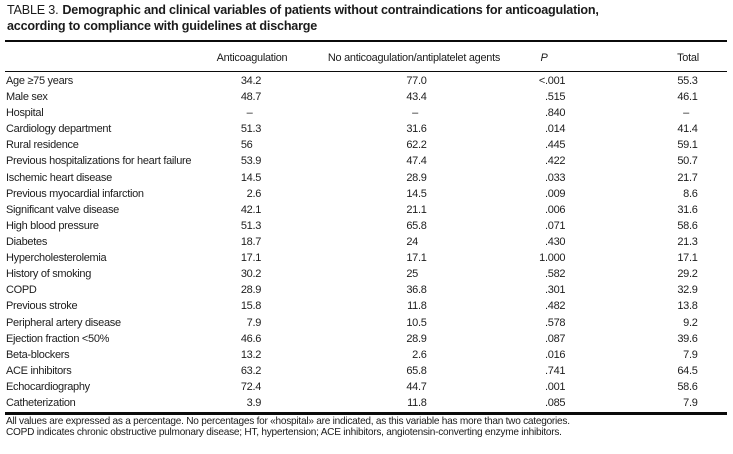 The image size is (733, 454). What do you see at coordinates (251, 161) in the screenshot?
I see `cell-value: 53.9` at bounding box center [251, 161].